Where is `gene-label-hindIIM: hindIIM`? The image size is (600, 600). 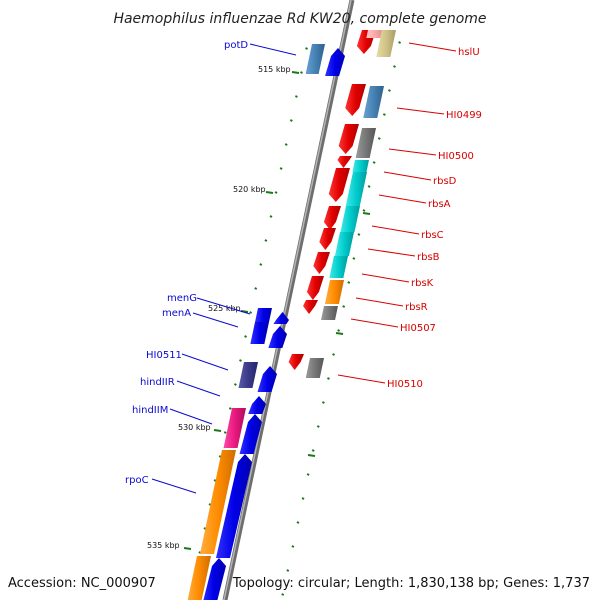 gene-label-hindIIM: hindIIM is located at coordinates (150, 410).